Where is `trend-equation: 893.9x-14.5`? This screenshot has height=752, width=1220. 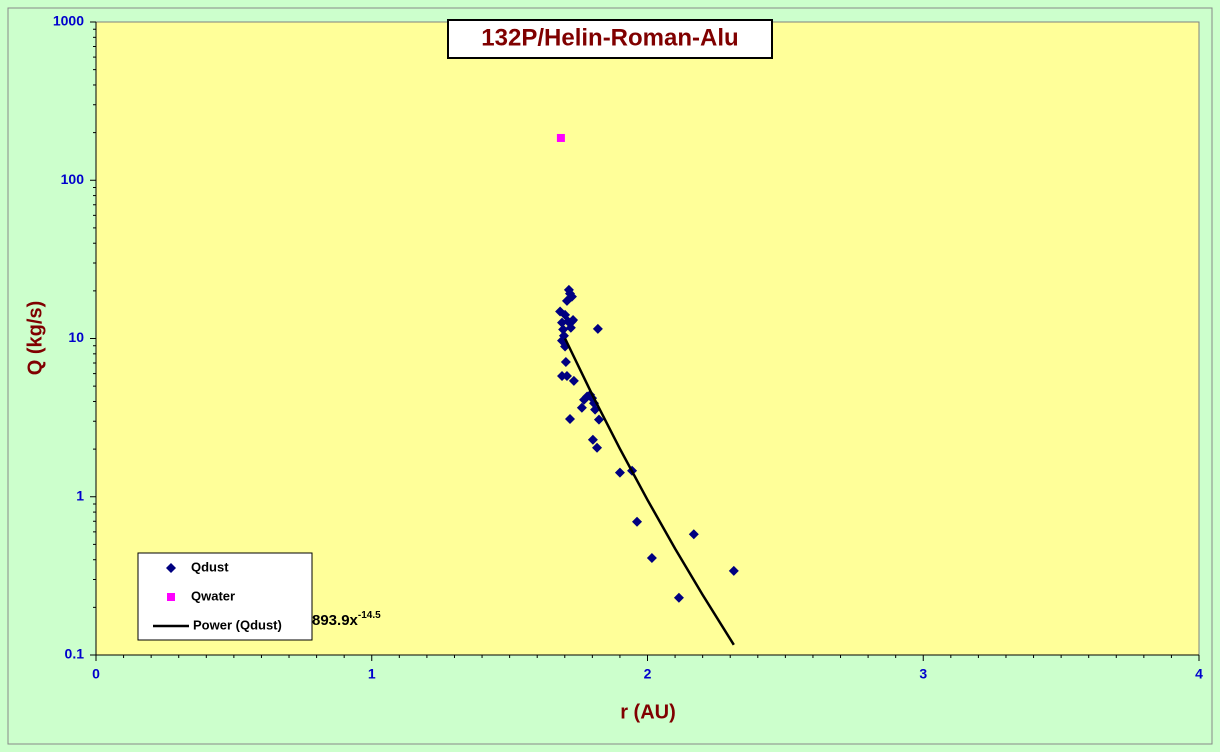
trend-equation: 893.9x-14.5 is located at coordinates (346, 619).